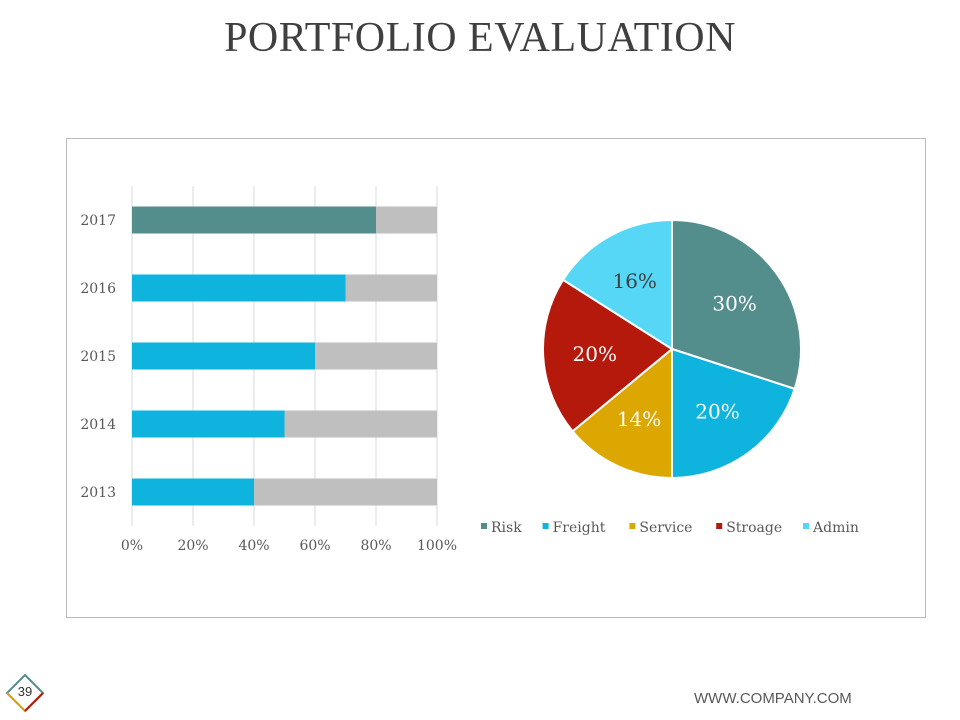  I want to click on pie-data-label: 16%, so click(634, 281).